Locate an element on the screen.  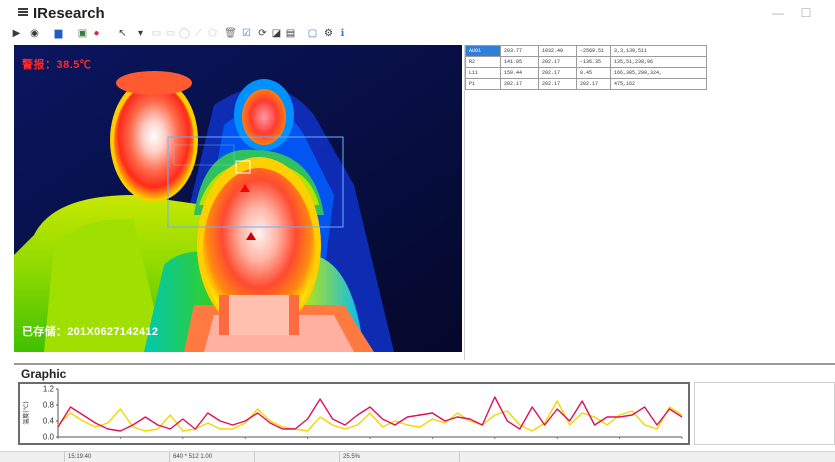
polygon-tool-icon: ⬠ is located at coordinates (212, 33).